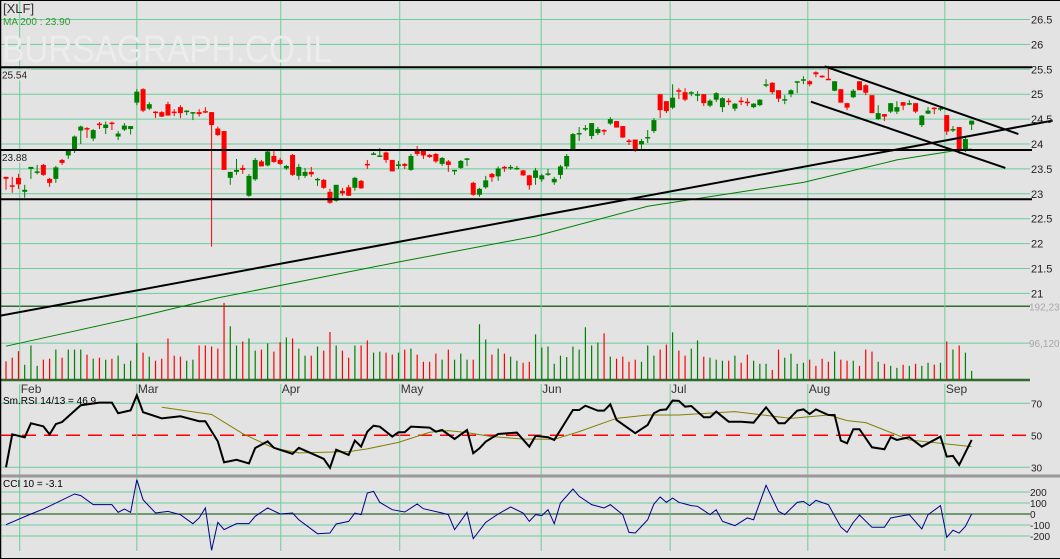 The height and width of the screenshot is (559, 1060). I want to click on level-label-bg, so click(16, 157).